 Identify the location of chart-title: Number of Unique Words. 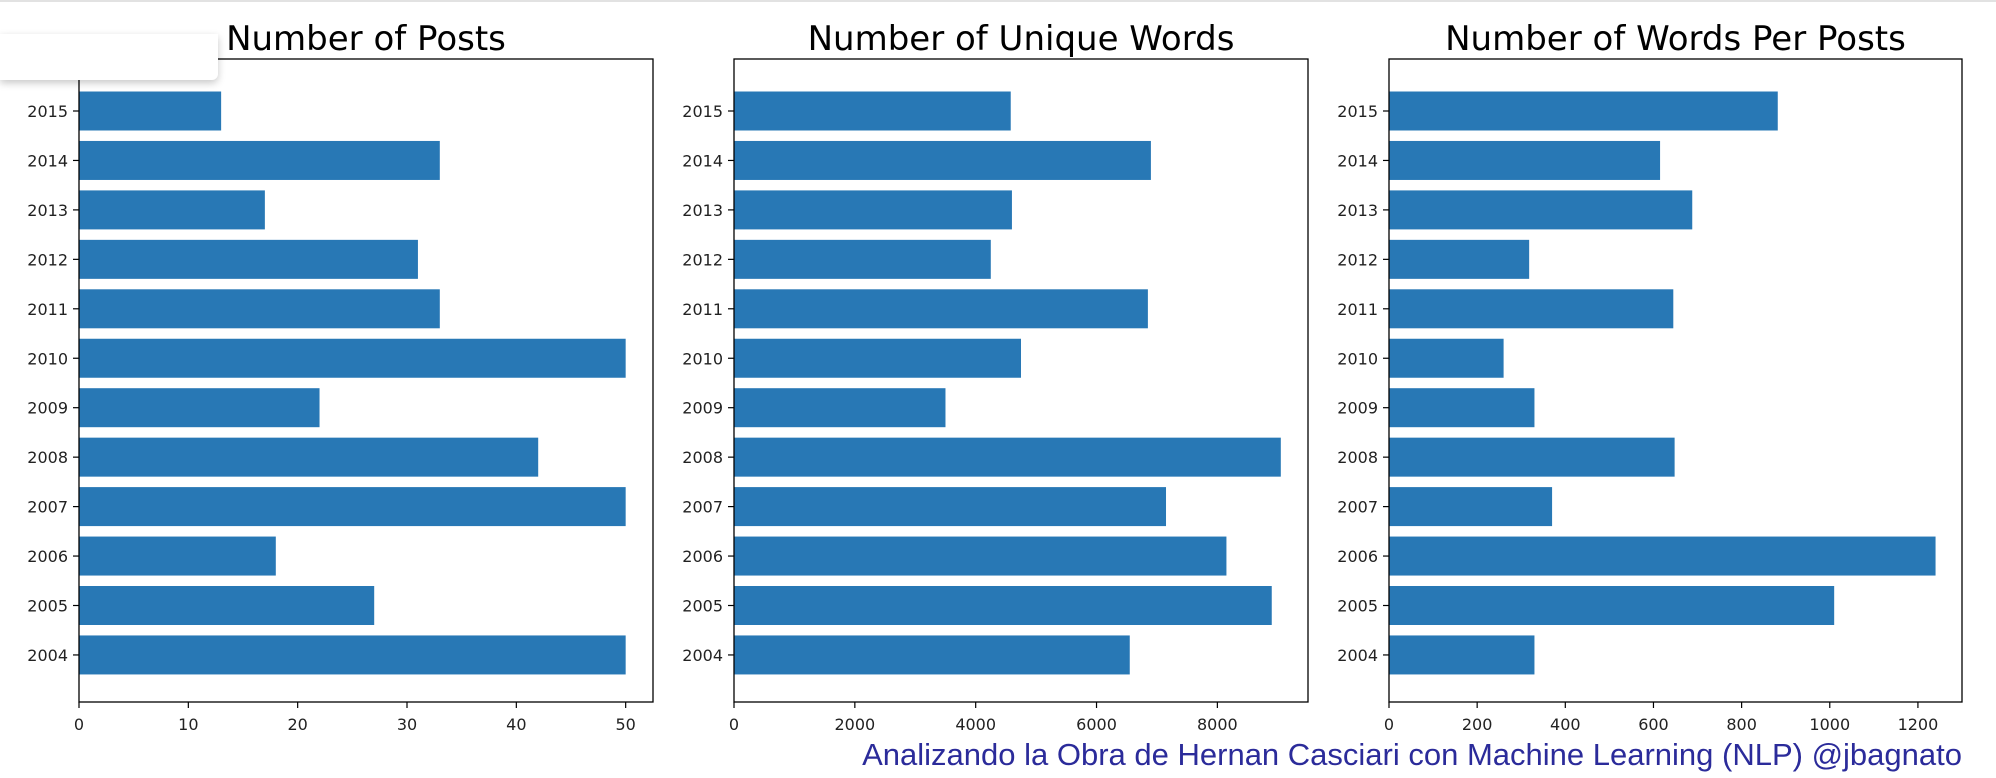
(1021, 39).